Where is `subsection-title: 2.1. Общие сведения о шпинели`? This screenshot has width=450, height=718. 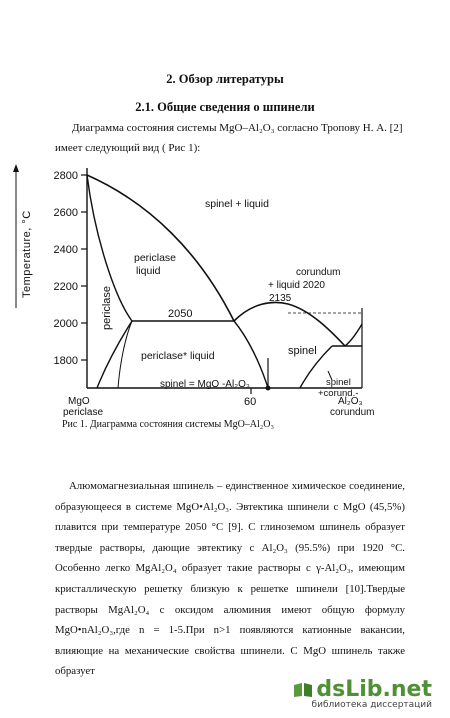
subsection-title: 2.1. Общие сведения о шпинели is located at coordinates (225, 107).